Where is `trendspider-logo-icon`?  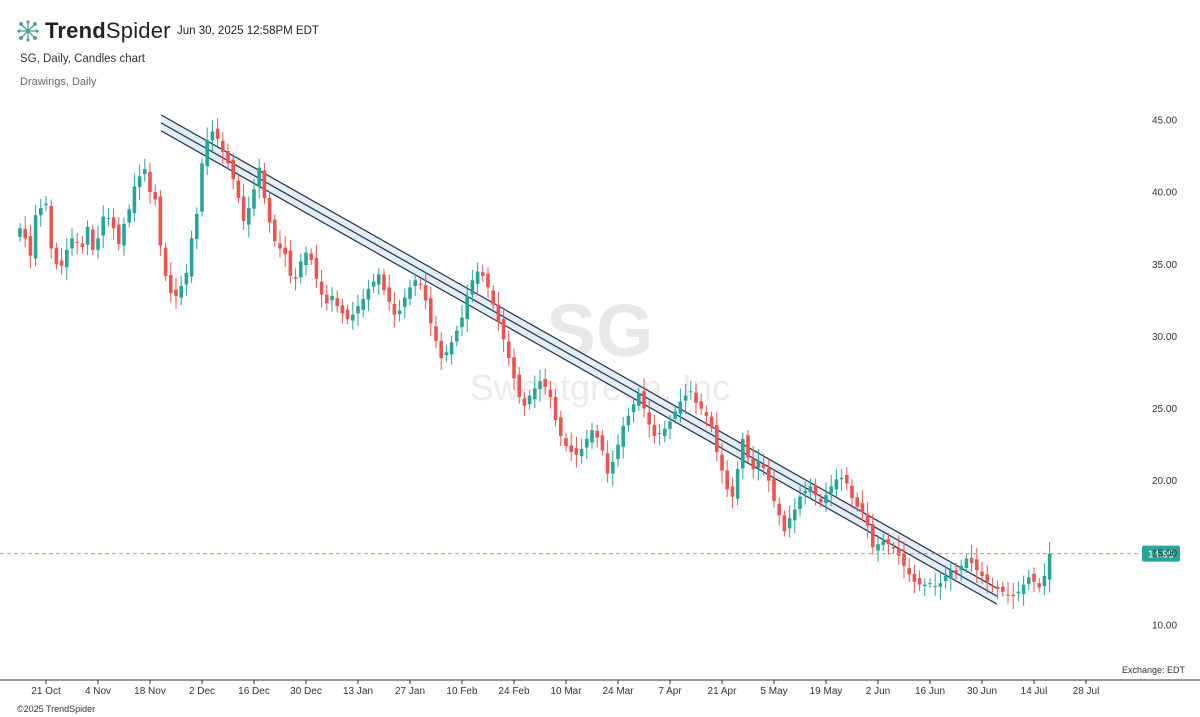
trendspider-logo-icon is located at coordinates (28, 31).